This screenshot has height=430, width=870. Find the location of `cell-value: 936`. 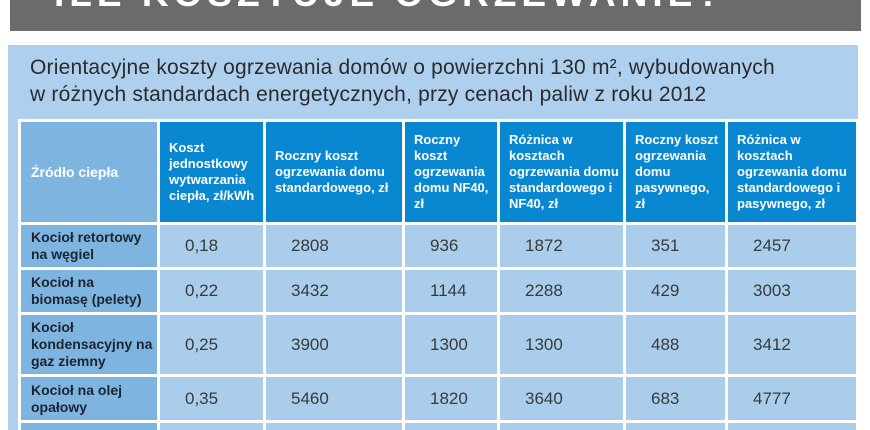

cell-value: 936 is located at coordinates (451, 246).